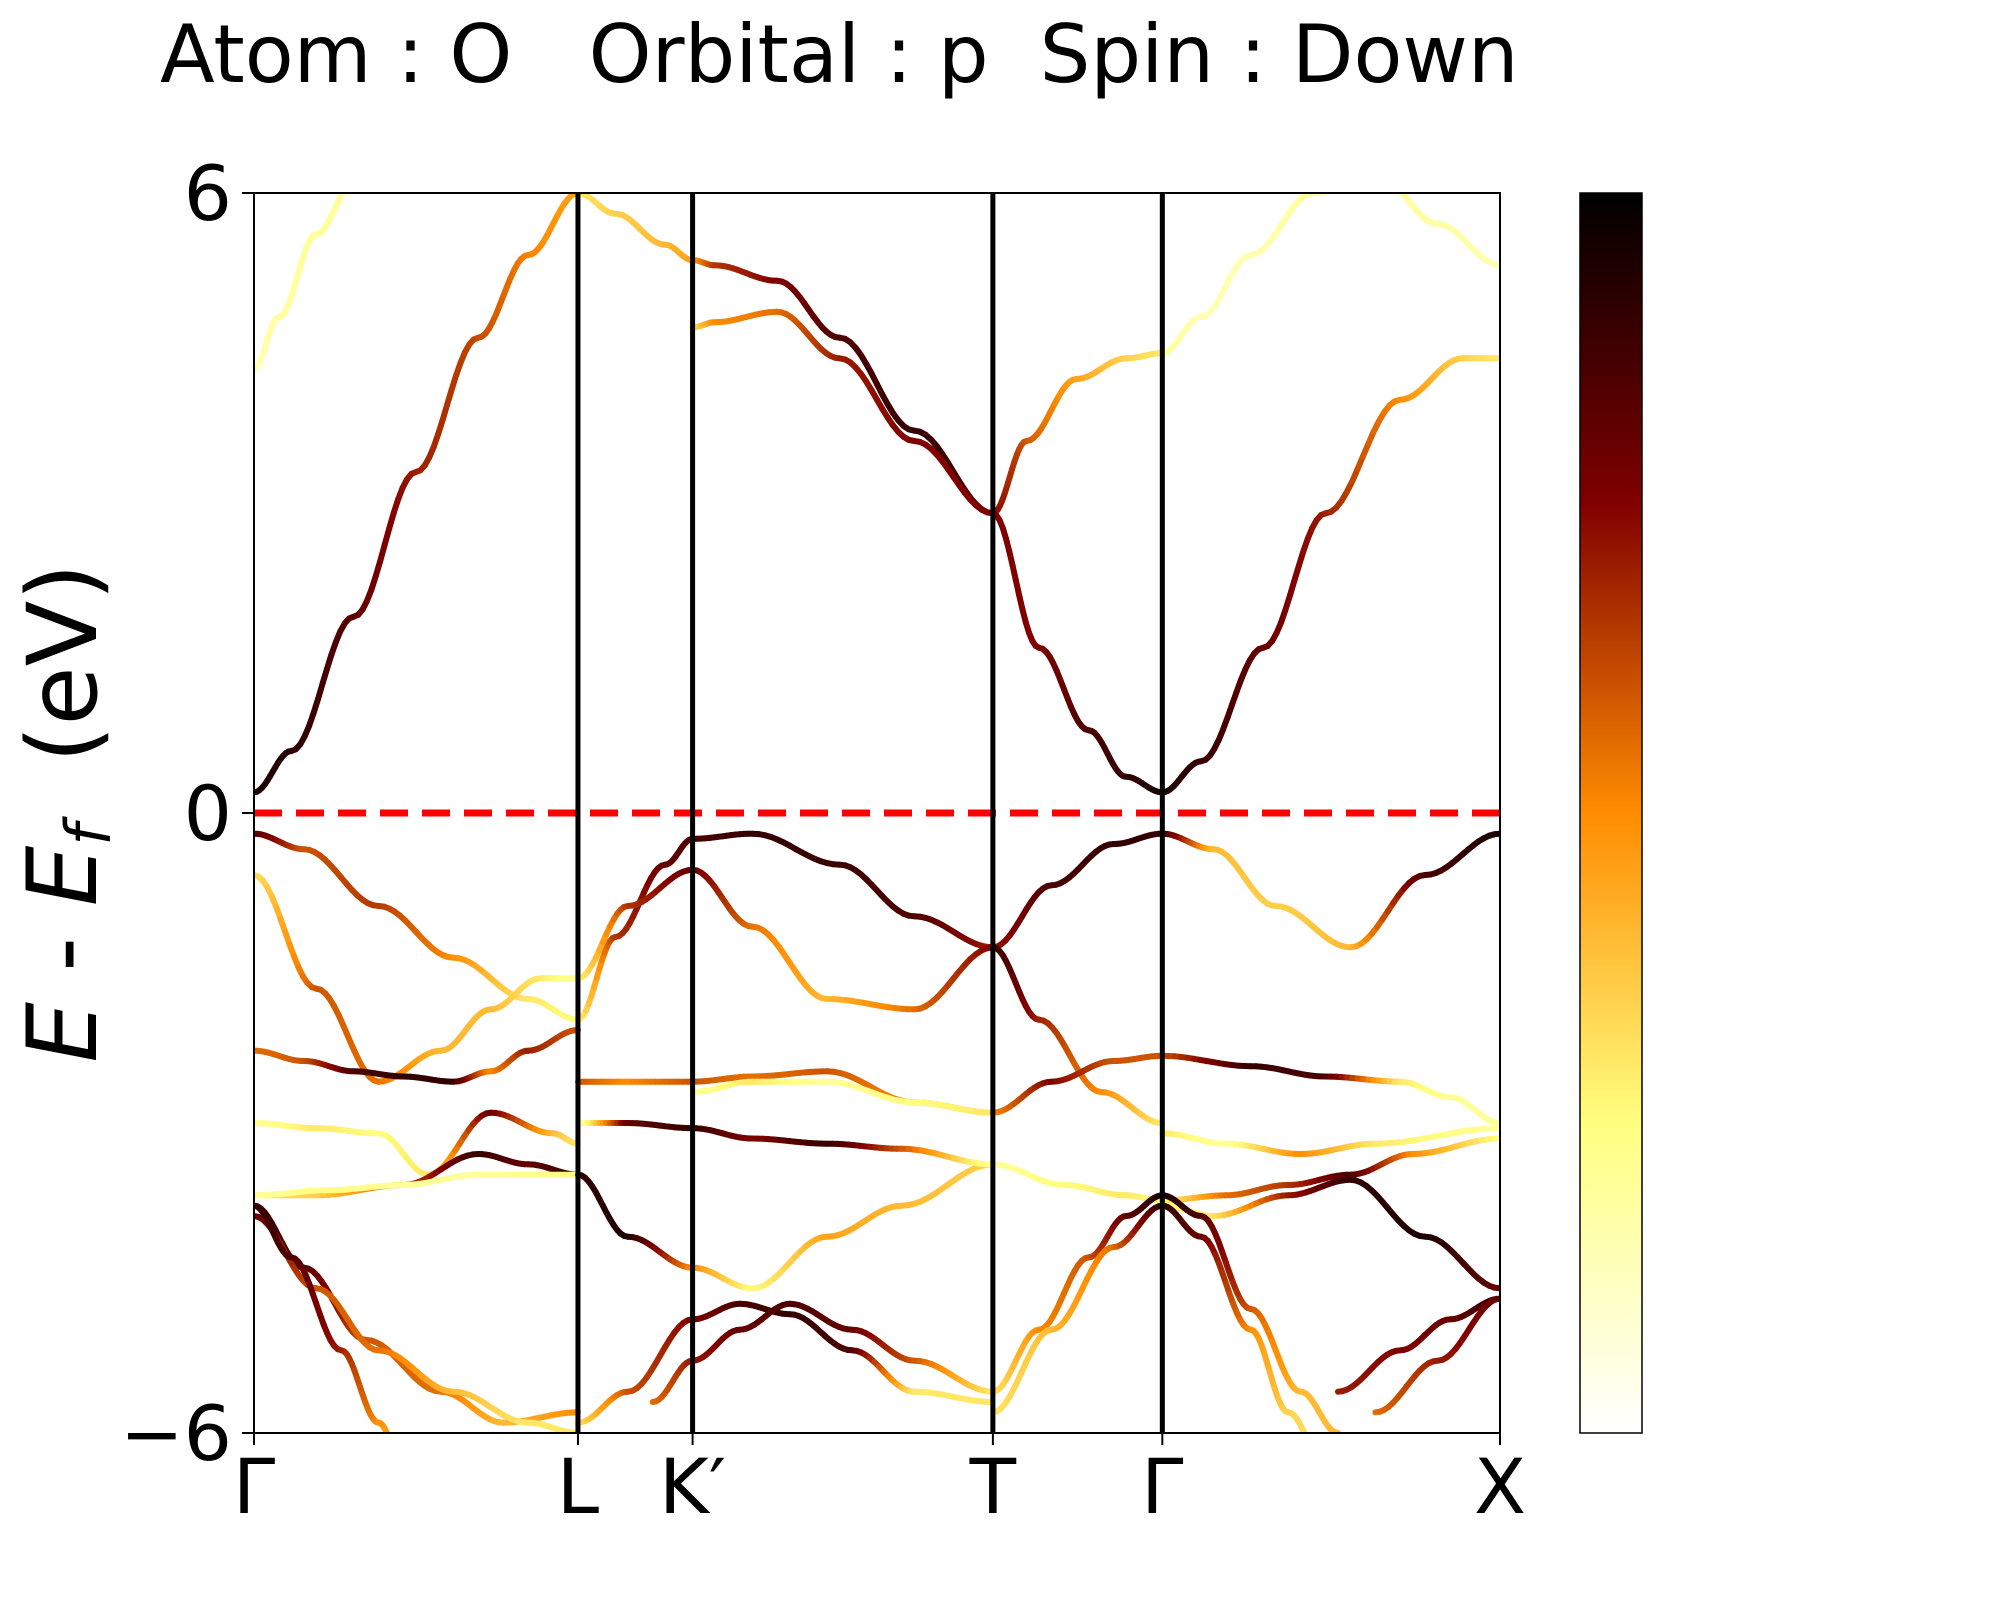  What do you see at coordinates (692, 1486) in the screenshot?
I see `x-tick-label-2: K′` at bounding box center [692, 1486].